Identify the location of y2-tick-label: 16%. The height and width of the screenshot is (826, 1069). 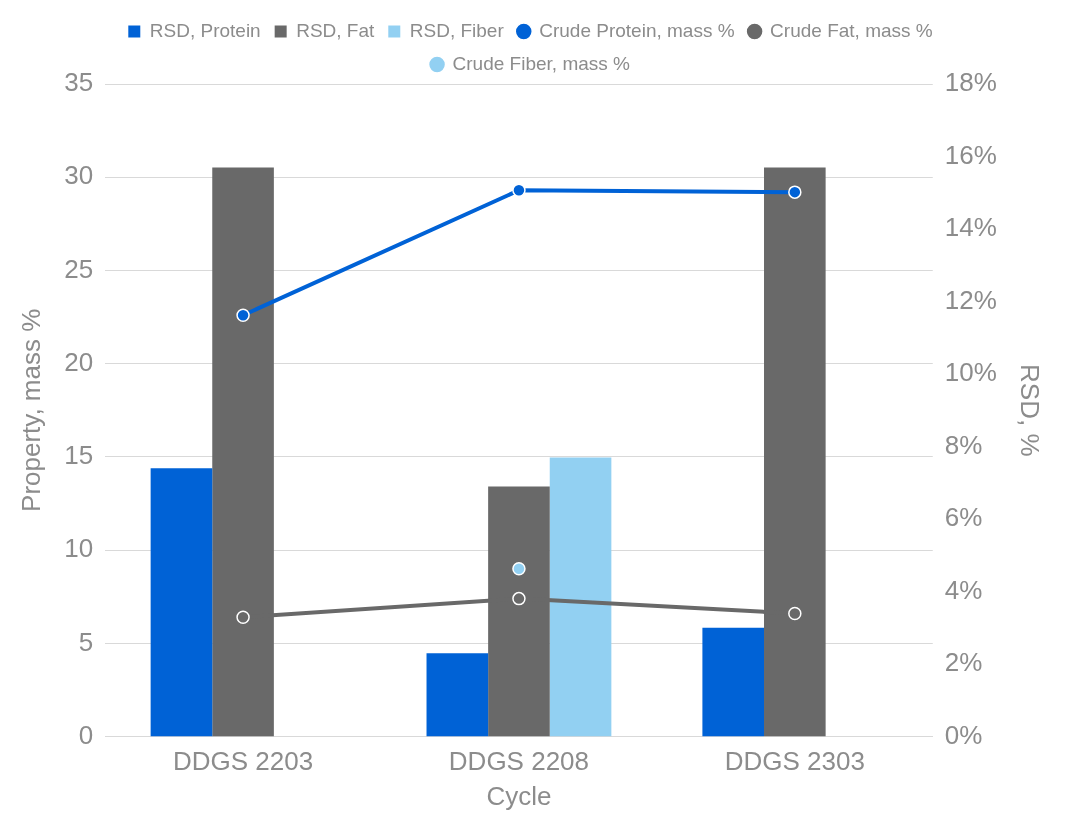
(970, 154).